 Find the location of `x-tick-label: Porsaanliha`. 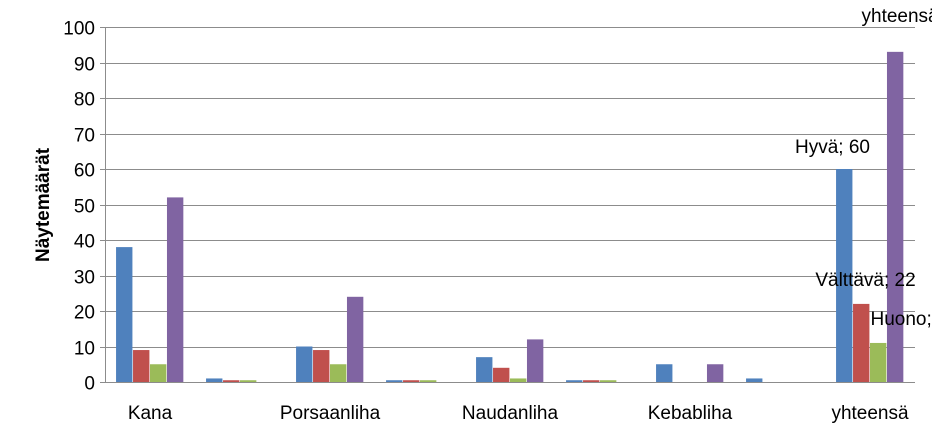

x-tick-label: Porsaanliha is located at coordinates (330, 413).